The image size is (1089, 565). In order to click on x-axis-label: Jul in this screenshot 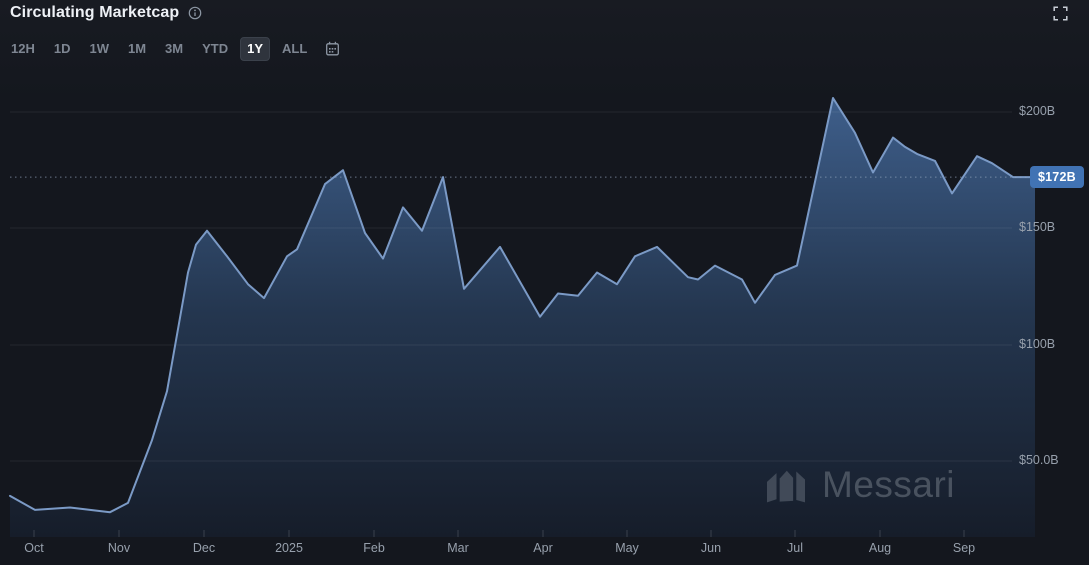, I will do `click(795, 548)`.